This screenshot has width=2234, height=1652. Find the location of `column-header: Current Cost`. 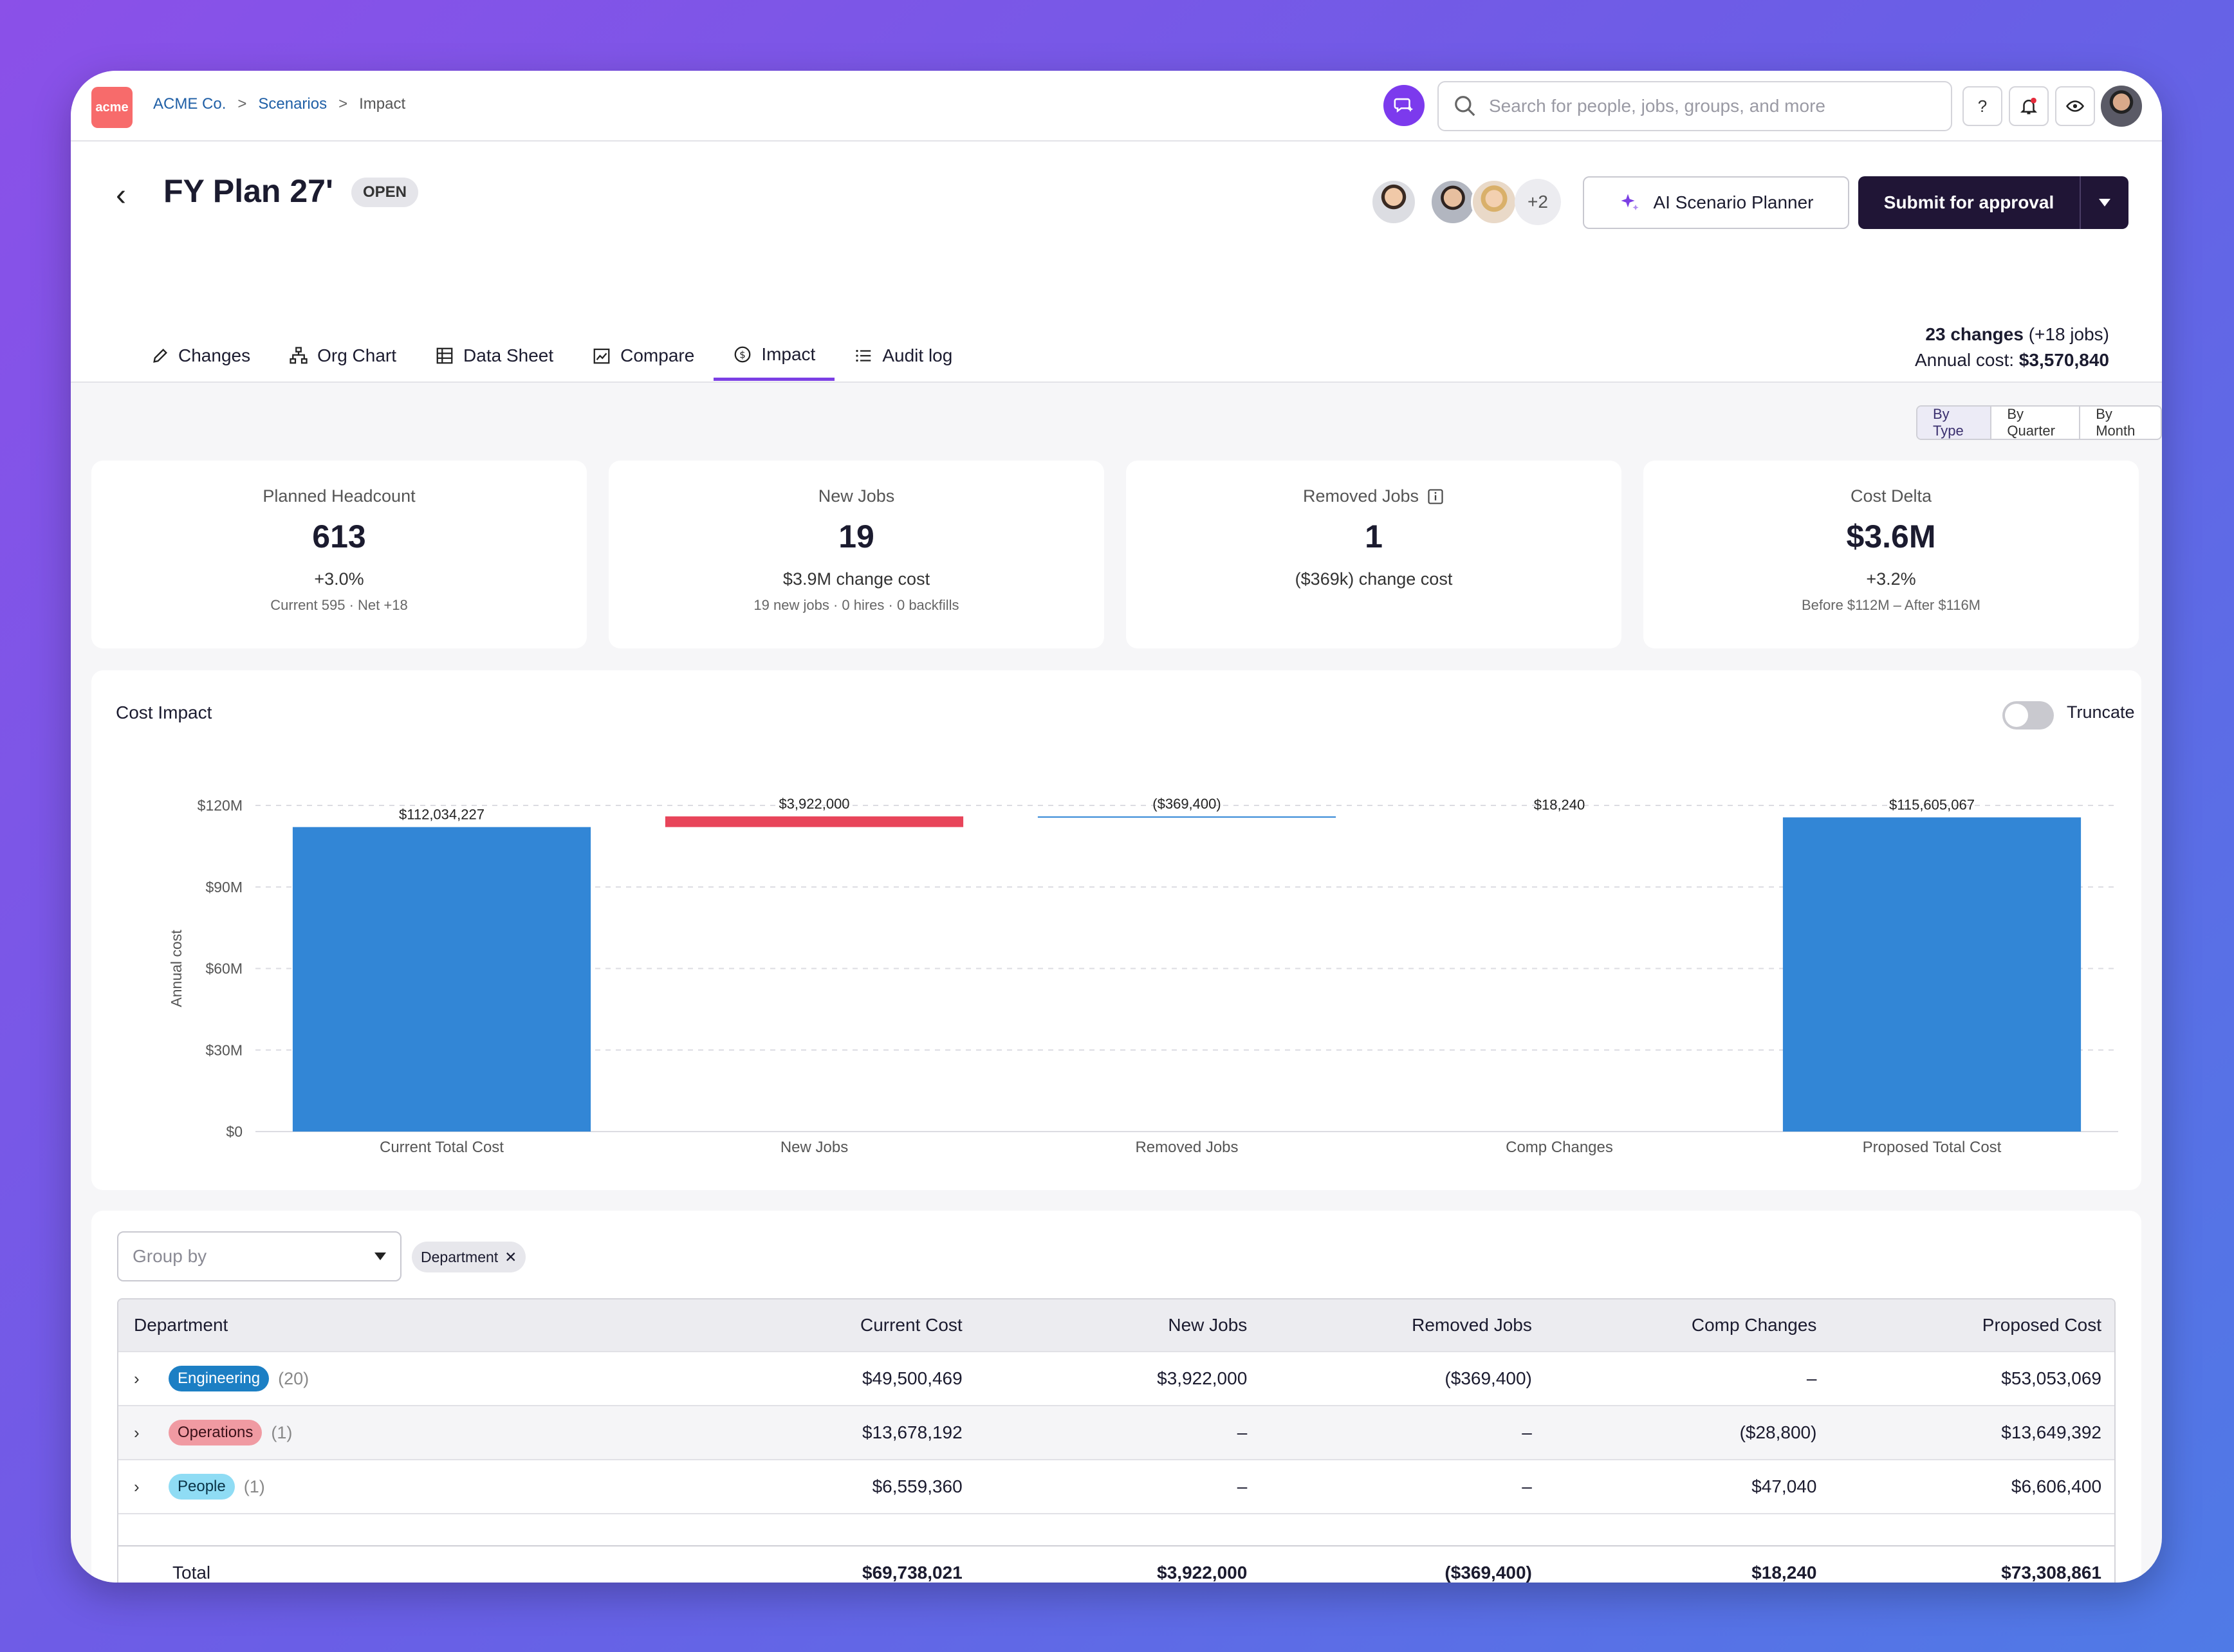

column-header: Current Cost is located at coordinates (912, 1325).